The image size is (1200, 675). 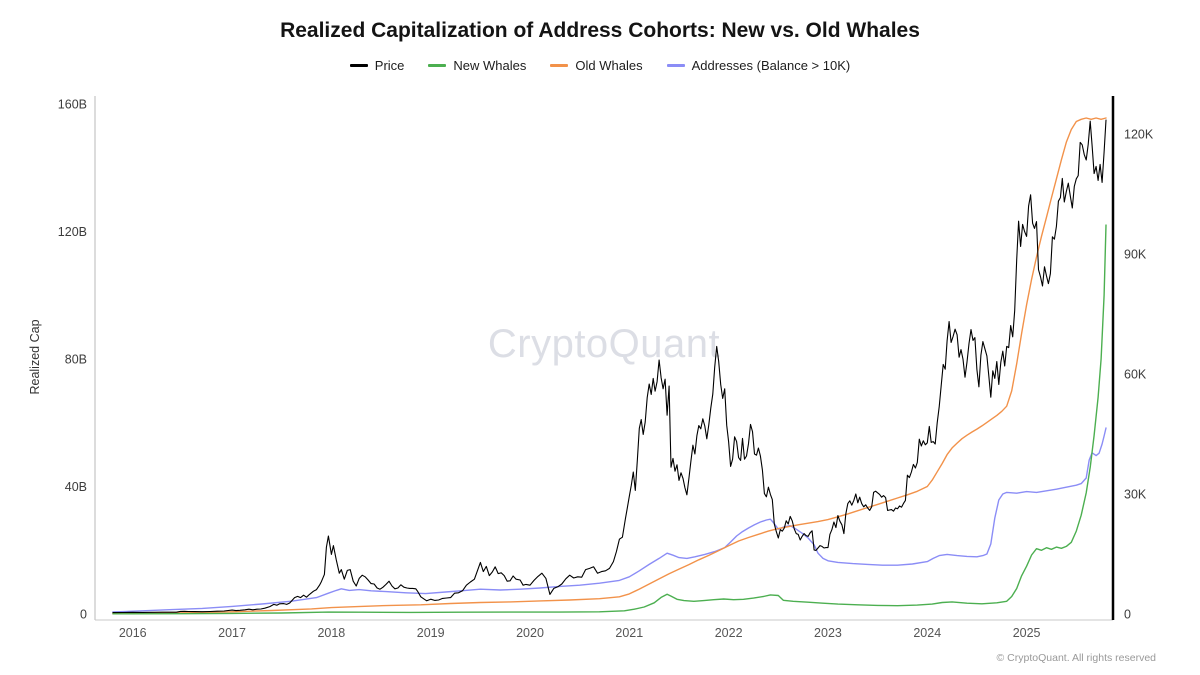 I want to click on new-whales-line-swatch, so click(x=437, y=65).